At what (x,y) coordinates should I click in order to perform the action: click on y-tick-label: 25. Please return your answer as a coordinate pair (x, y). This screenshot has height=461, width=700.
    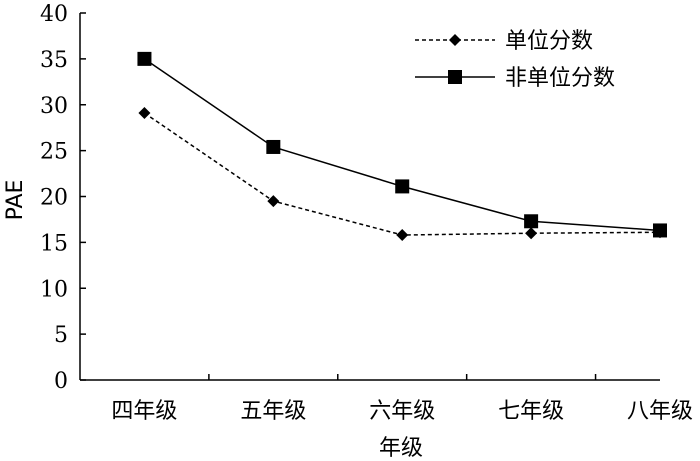
    Looking at the image, I should click on (54, 152).